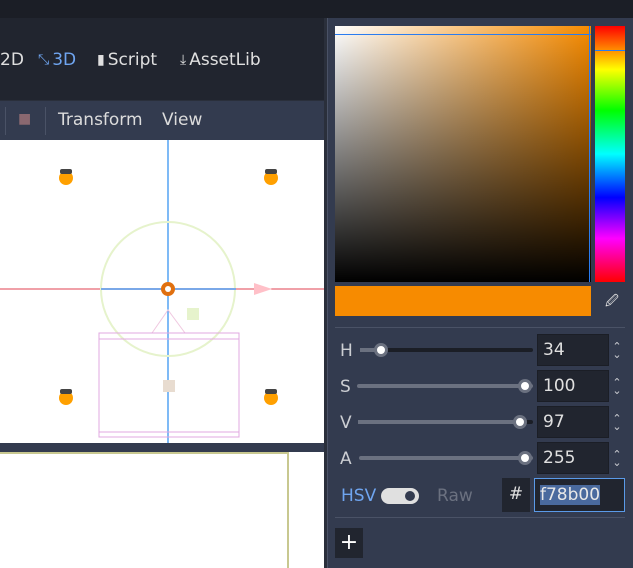  What do you see at coordinates (64, 60) in the screenshot?
I see `tab-label: 3D` at bounding box center [64, 60].